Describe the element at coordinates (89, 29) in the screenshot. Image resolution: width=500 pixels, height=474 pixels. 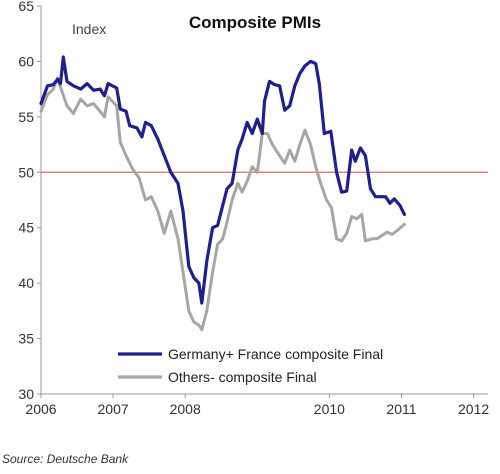
I see `unit-label: Index` at that location.